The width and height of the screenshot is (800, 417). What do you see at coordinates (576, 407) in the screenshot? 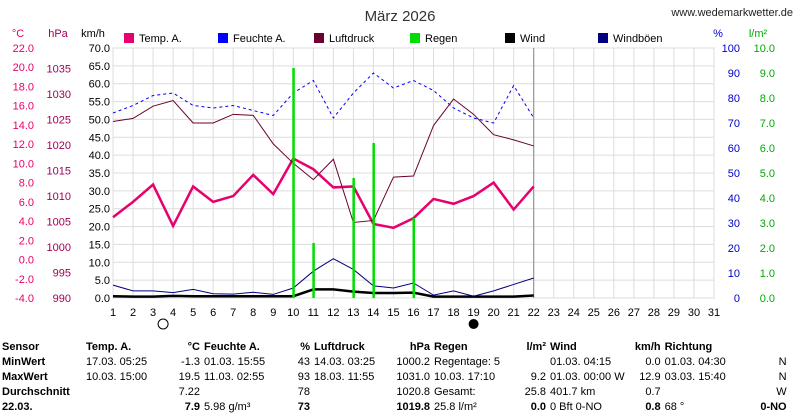
I see `stats-cell: 0 Bft 0-NO` at bounding box center [576, 407].